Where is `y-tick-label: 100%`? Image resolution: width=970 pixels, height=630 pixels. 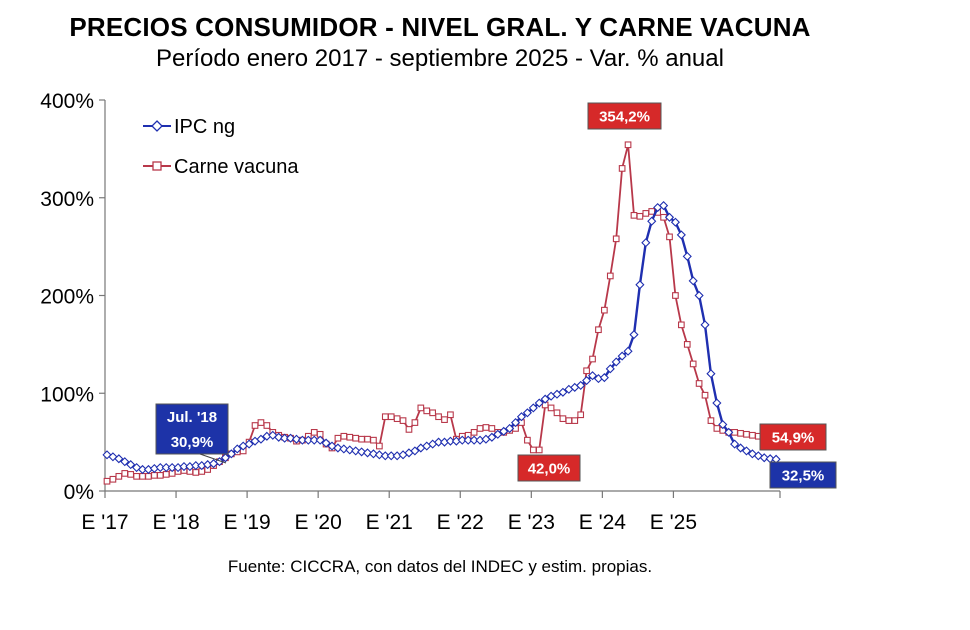
y-tick-label: 100% is located at coordinates (67, 394).